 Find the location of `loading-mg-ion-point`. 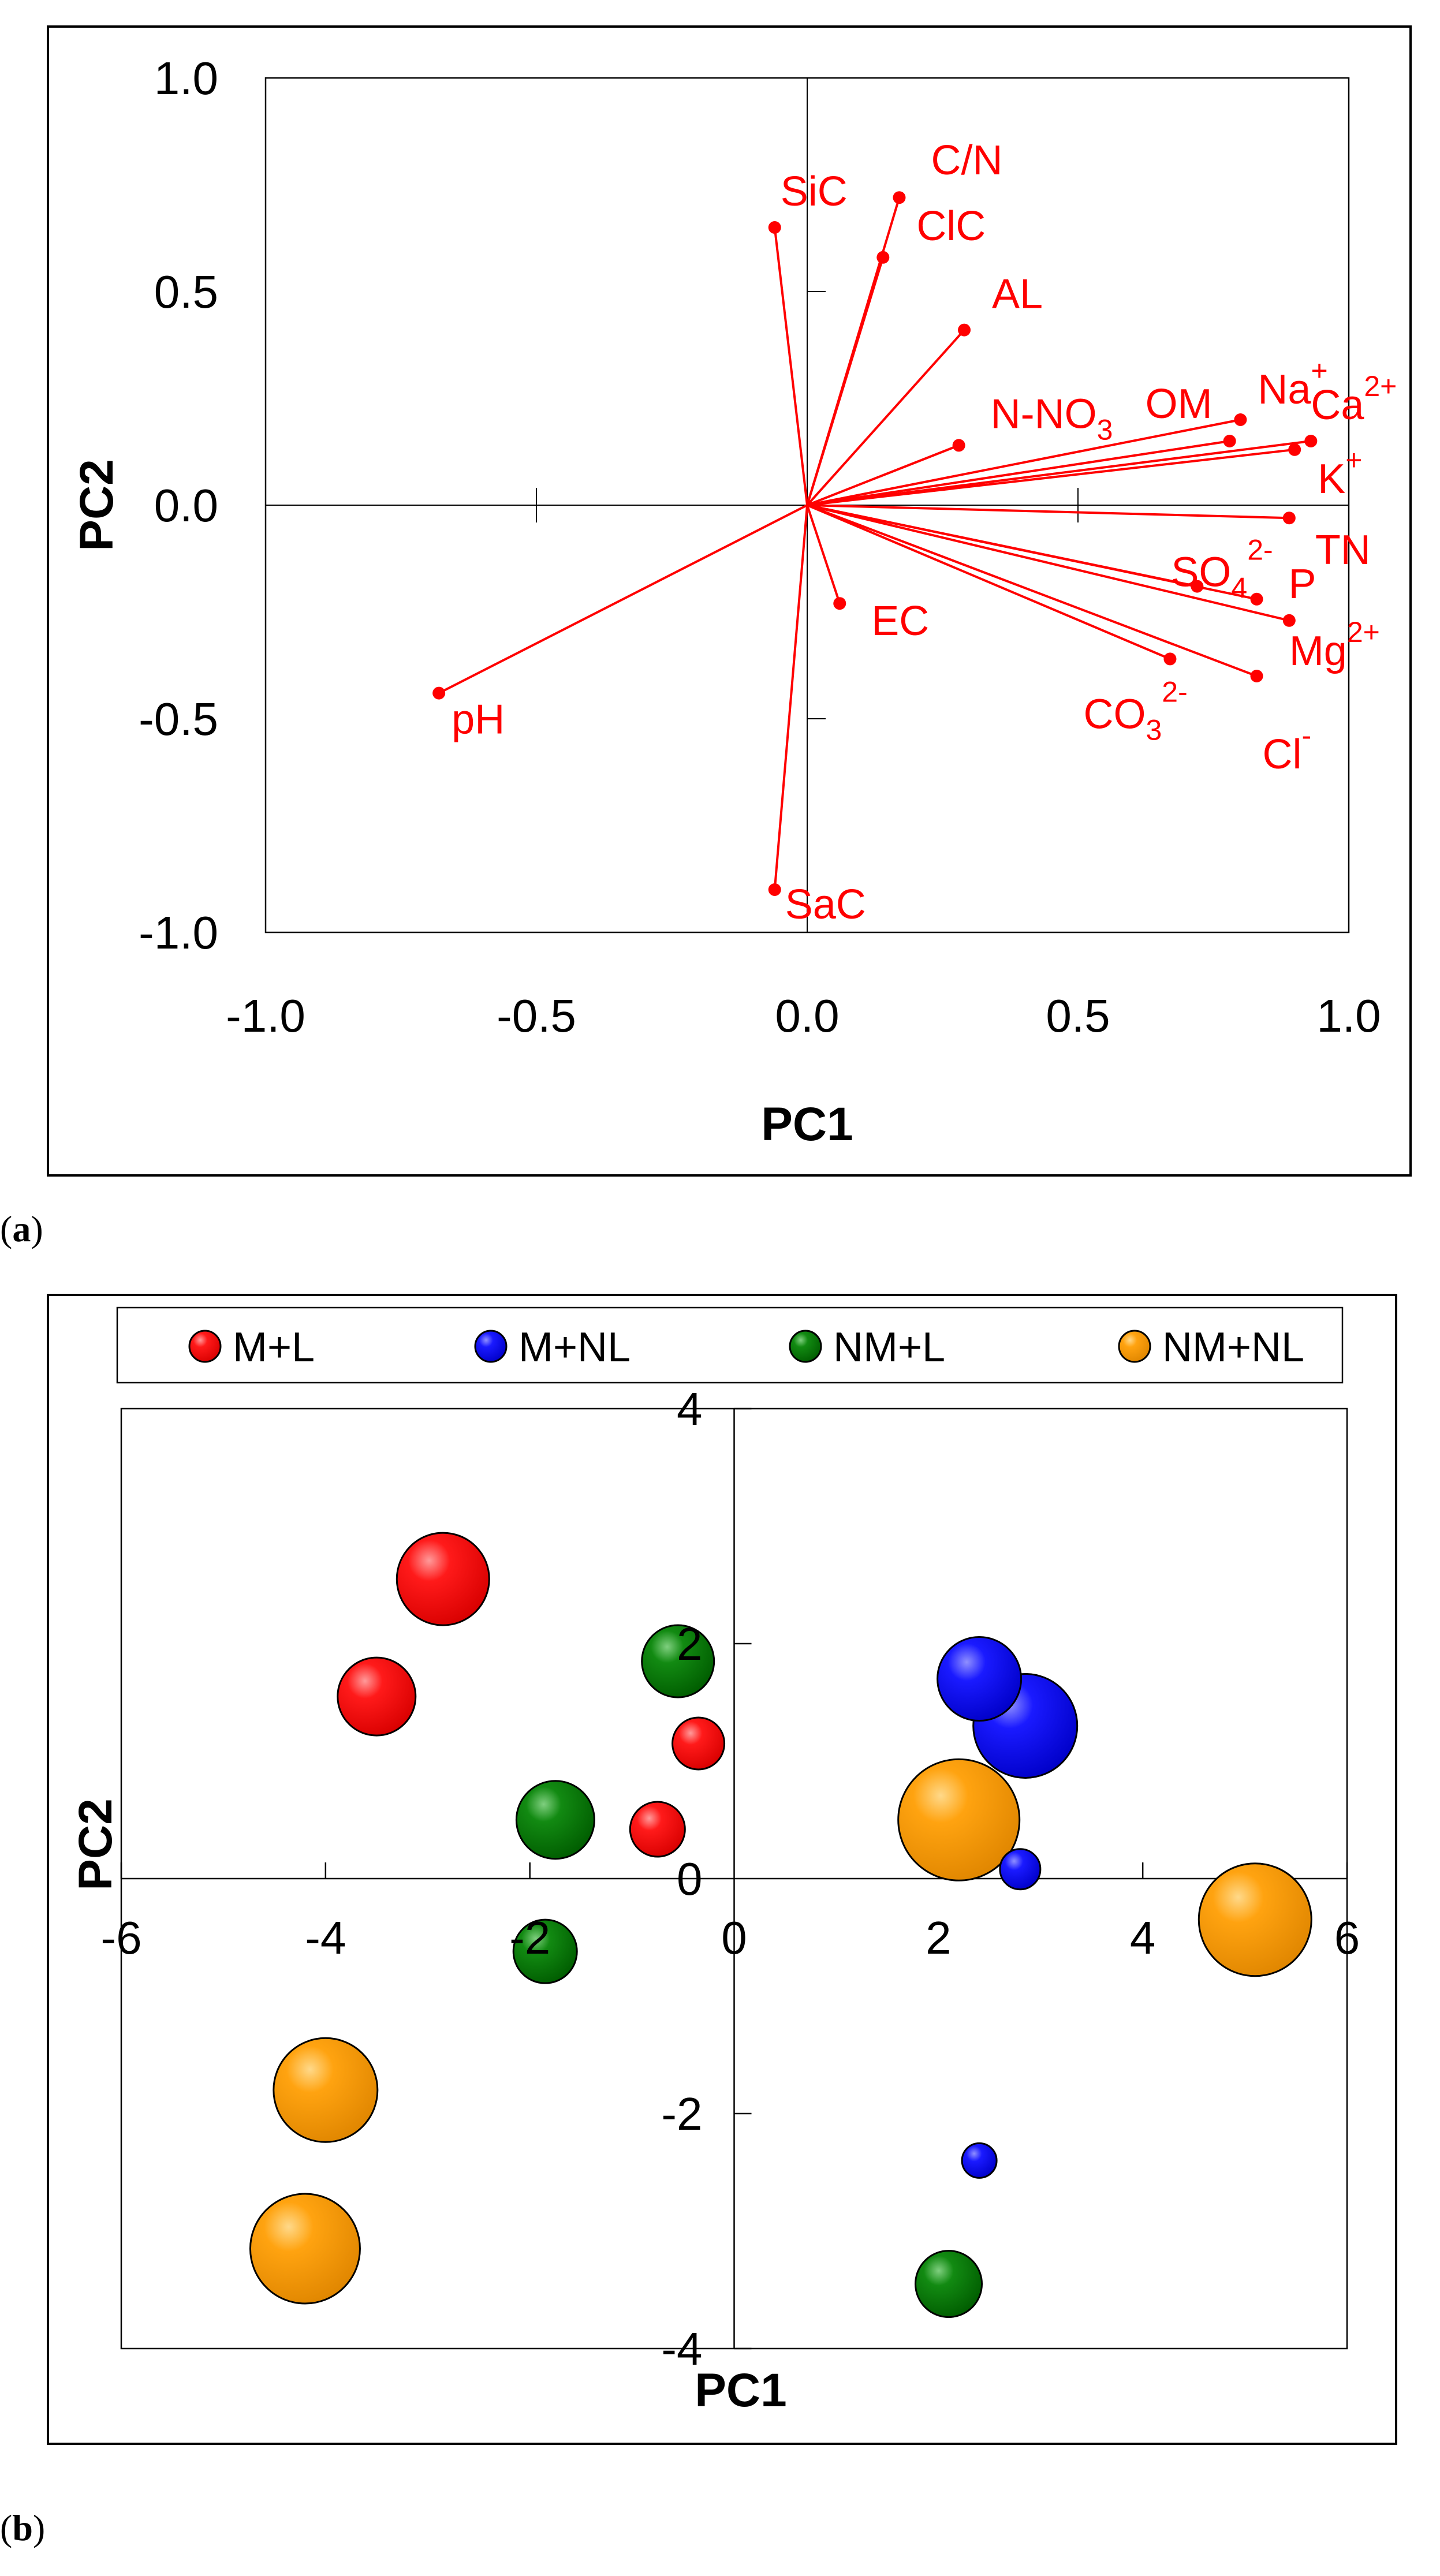

loading-mg-ion-point is located at coordinates (1289, 620).